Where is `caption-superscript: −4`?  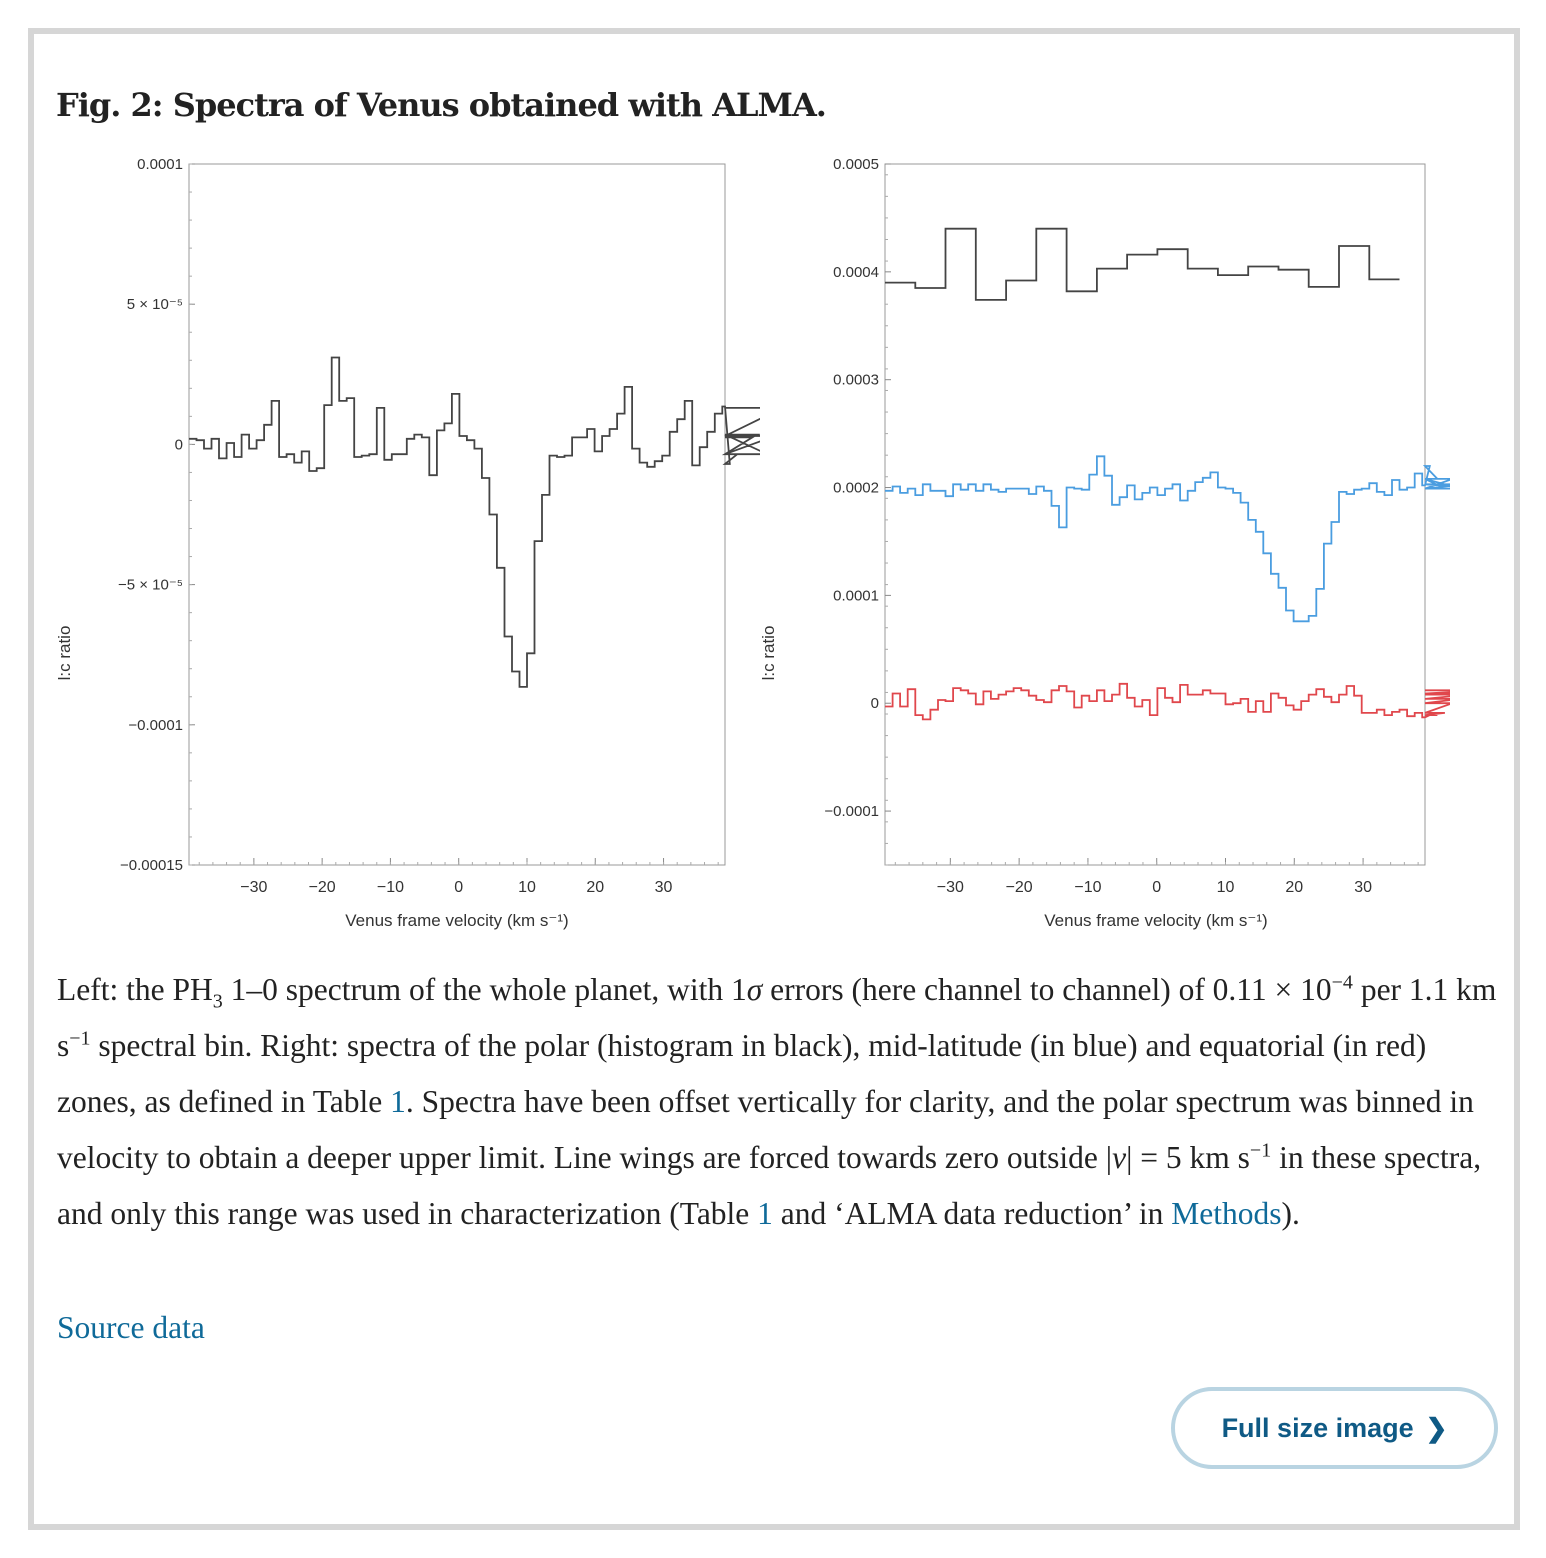 caption-superscript: −4 is located at coordinates (1342, 982).